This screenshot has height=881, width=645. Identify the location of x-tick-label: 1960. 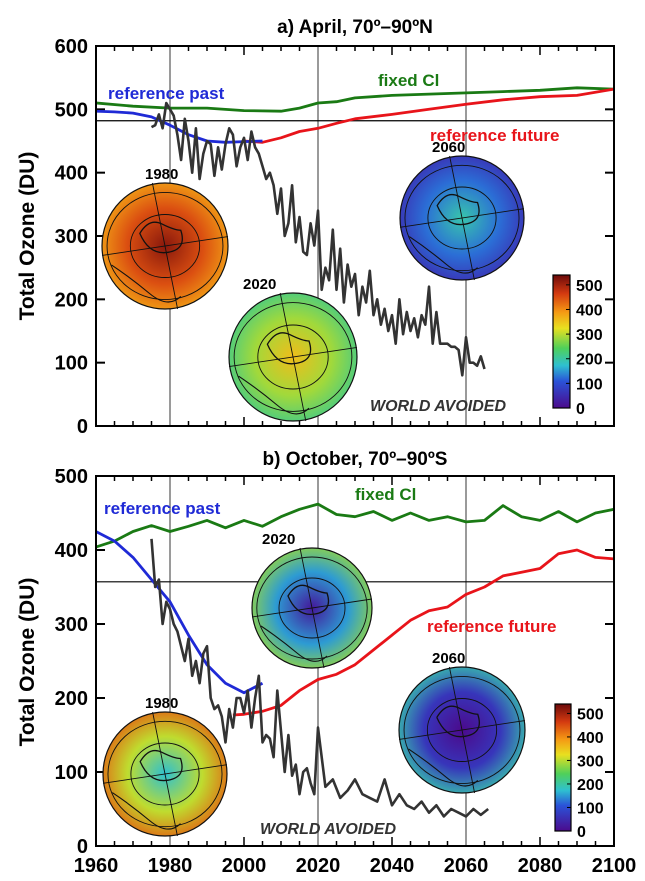
(96, 866).